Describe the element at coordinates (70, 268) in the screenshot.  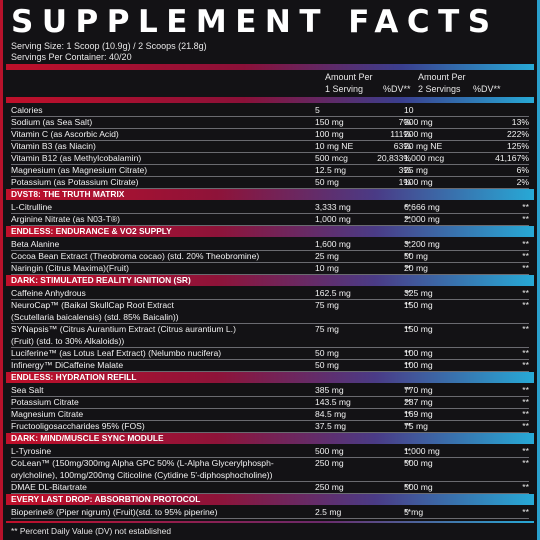
I see `ingredient-name: Naringin (Citrus Maxima)(Fruit)` at that location.